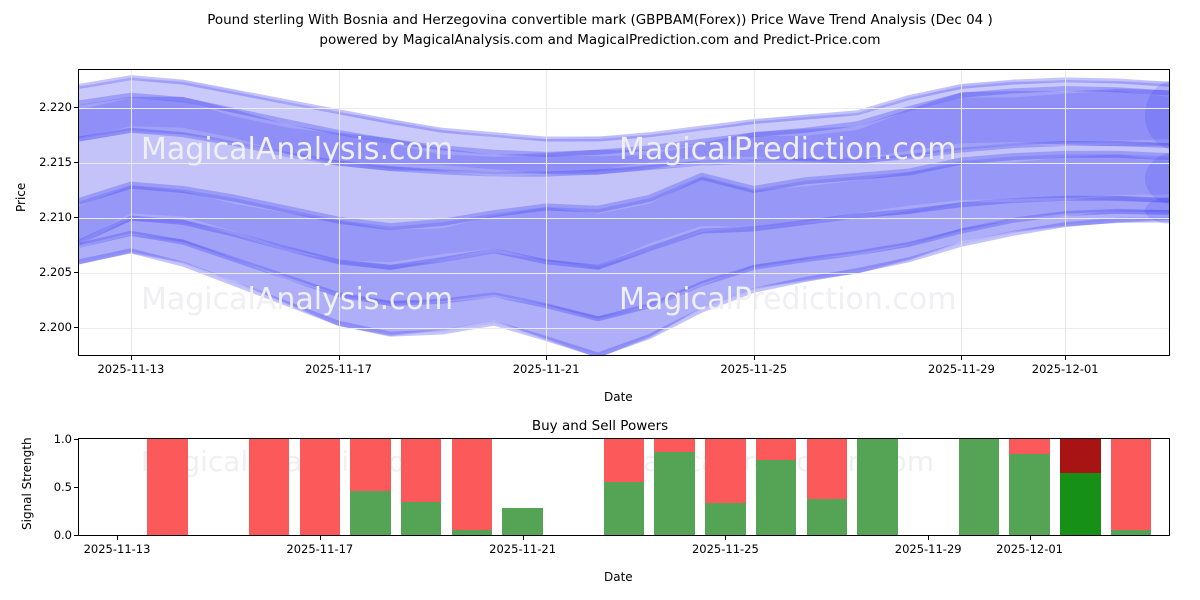 Image resolution: width=1200 pixels, height=600 pixels. I want to click on price-gridline-h, so click(624, 218).